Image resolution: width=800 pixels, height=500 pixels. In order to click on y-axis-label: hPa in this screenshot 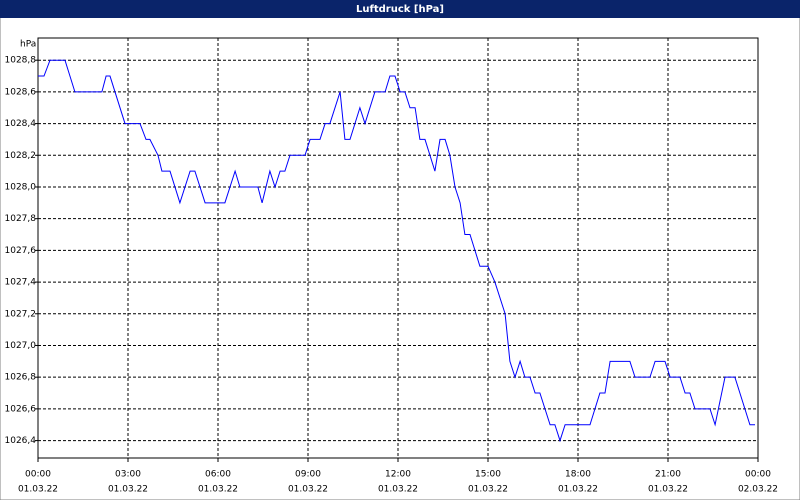, I will do `click(28, 45)`.